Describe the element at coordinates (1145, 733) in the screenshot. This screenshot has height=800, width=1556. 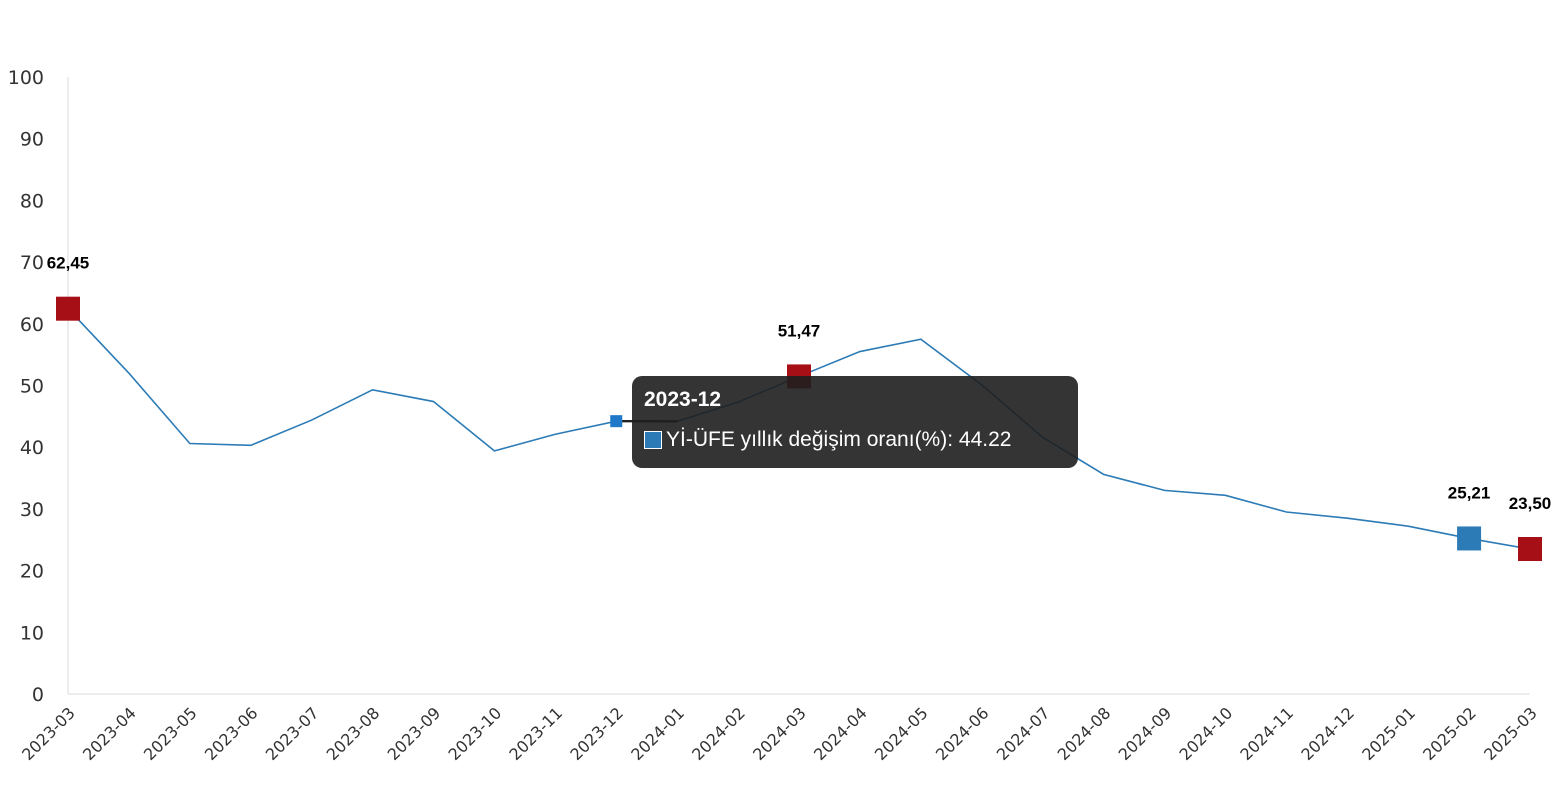
I see `x-tick-label: 2024-09` at that location.